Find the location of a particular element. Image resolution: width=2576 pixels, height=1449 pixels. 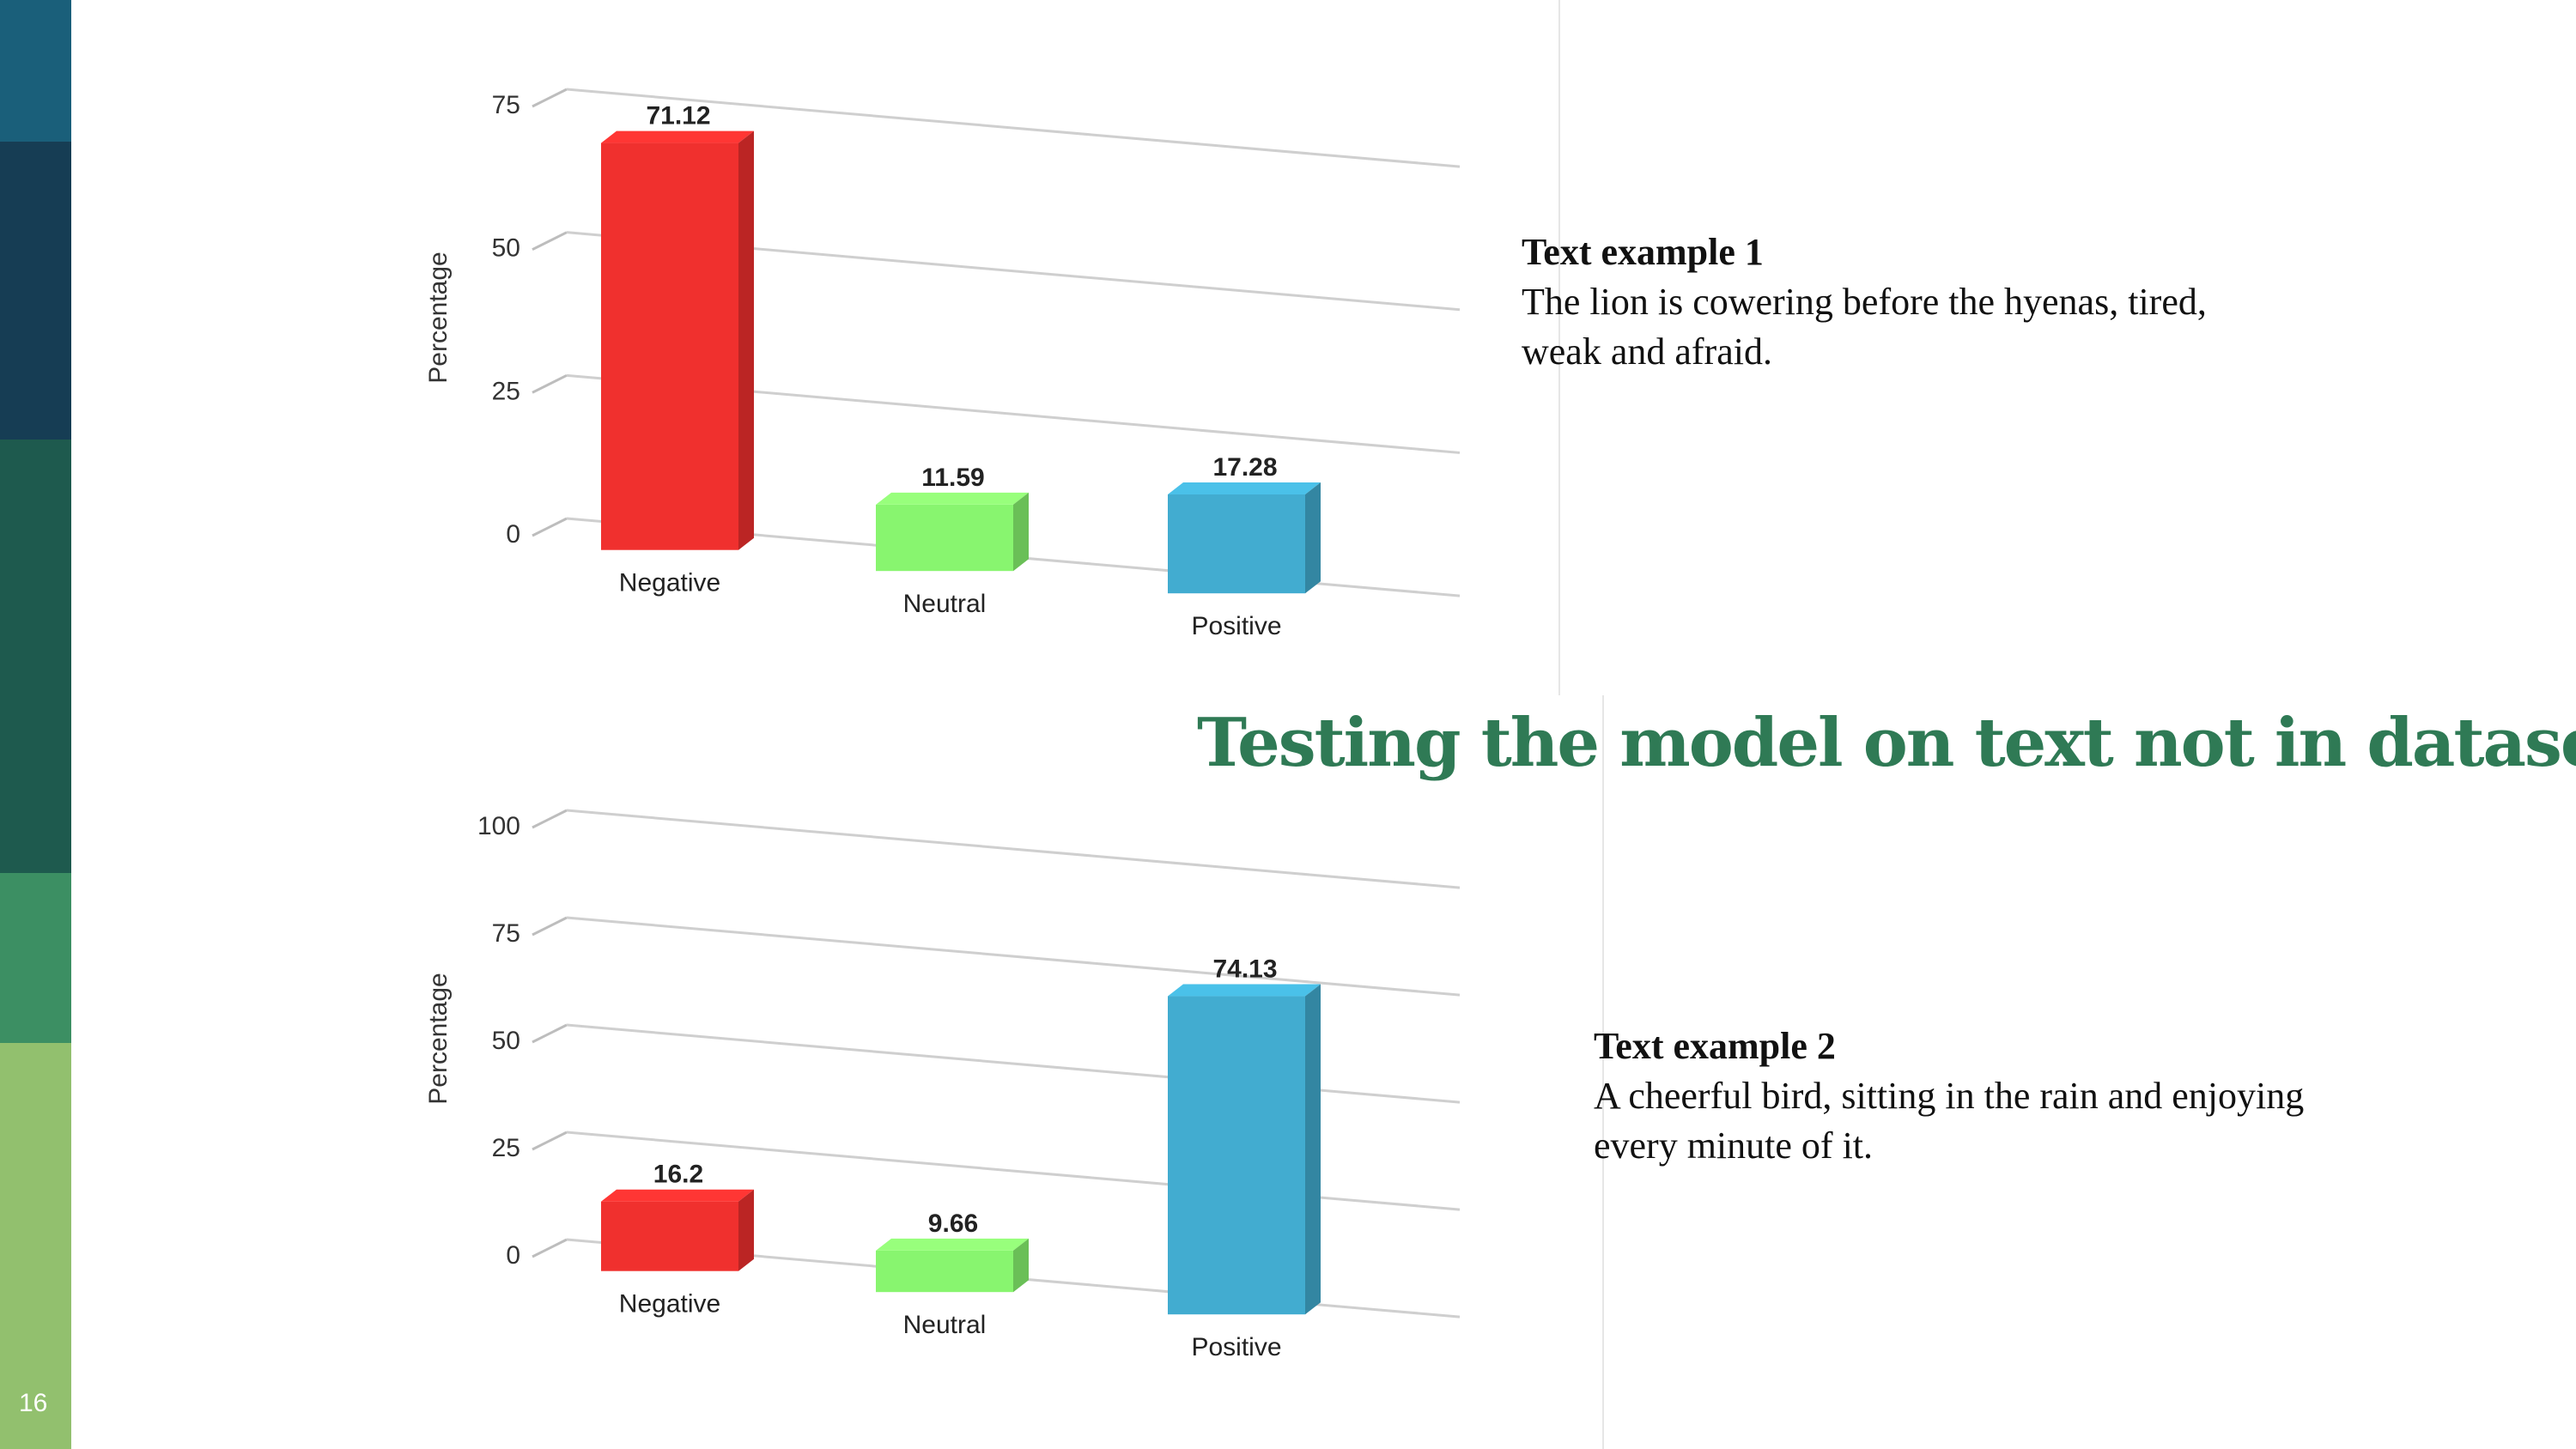

bar-positive: 74.13 Positive is located at coordinates (1244, 1158).